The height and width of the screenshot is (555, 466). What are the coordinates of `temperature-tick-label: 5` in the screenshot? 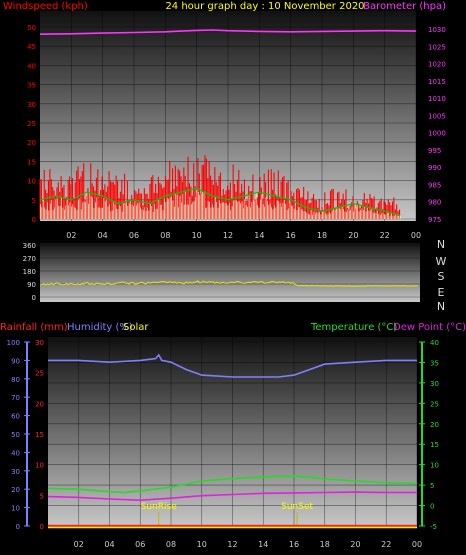 It's located at (432, 486).